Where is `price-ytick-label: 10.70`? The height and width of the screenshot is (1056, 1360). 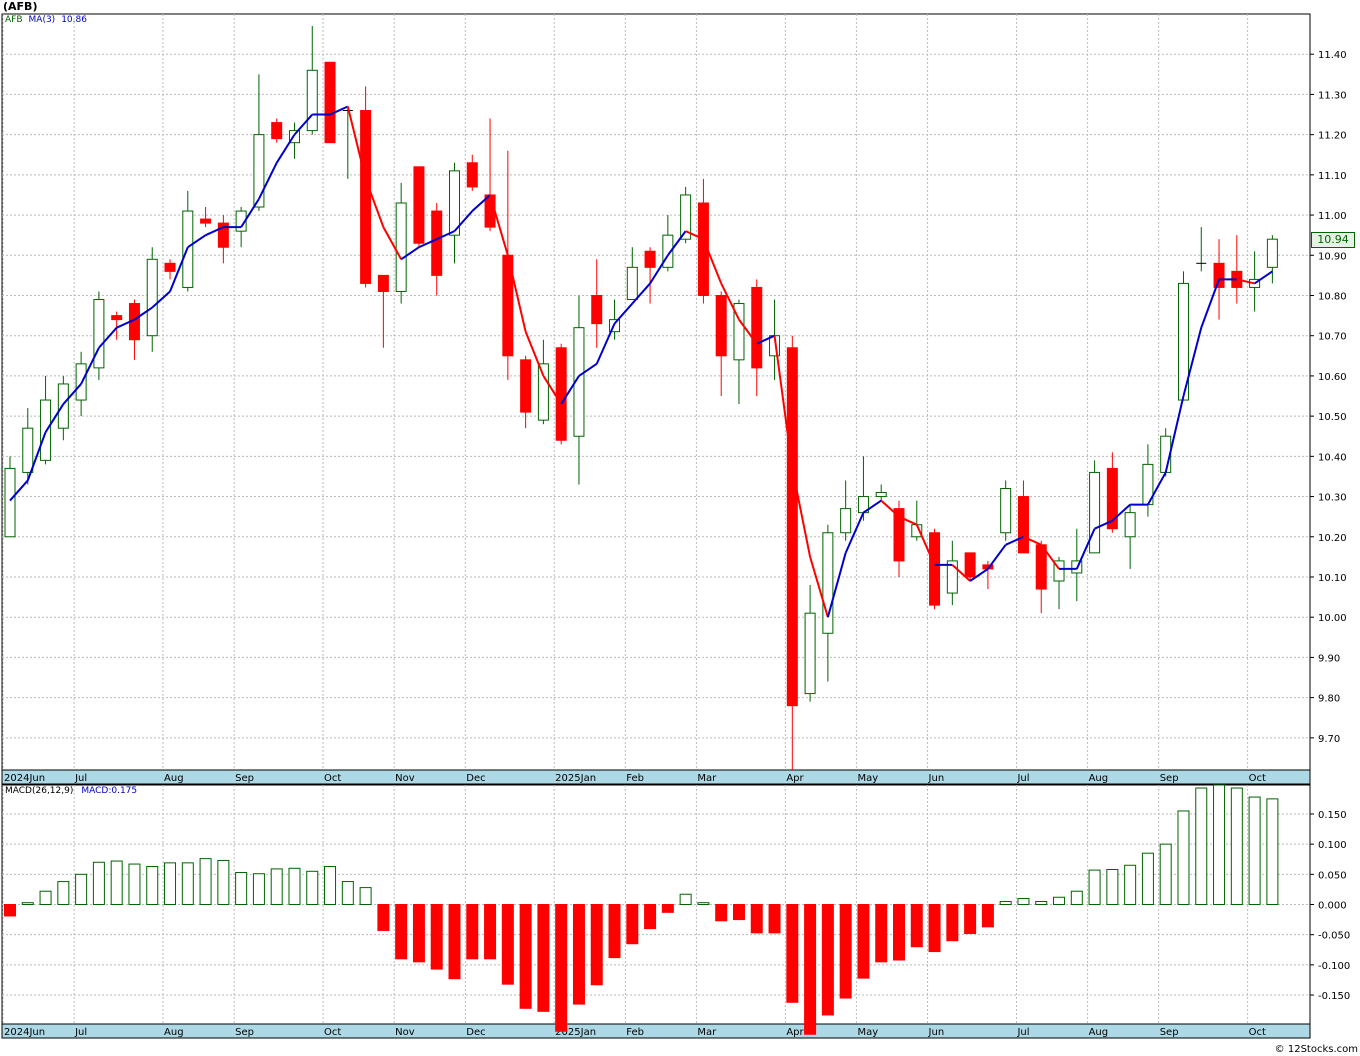 price-ytick-label: 10.70 is located at coordinates (1332, 337).